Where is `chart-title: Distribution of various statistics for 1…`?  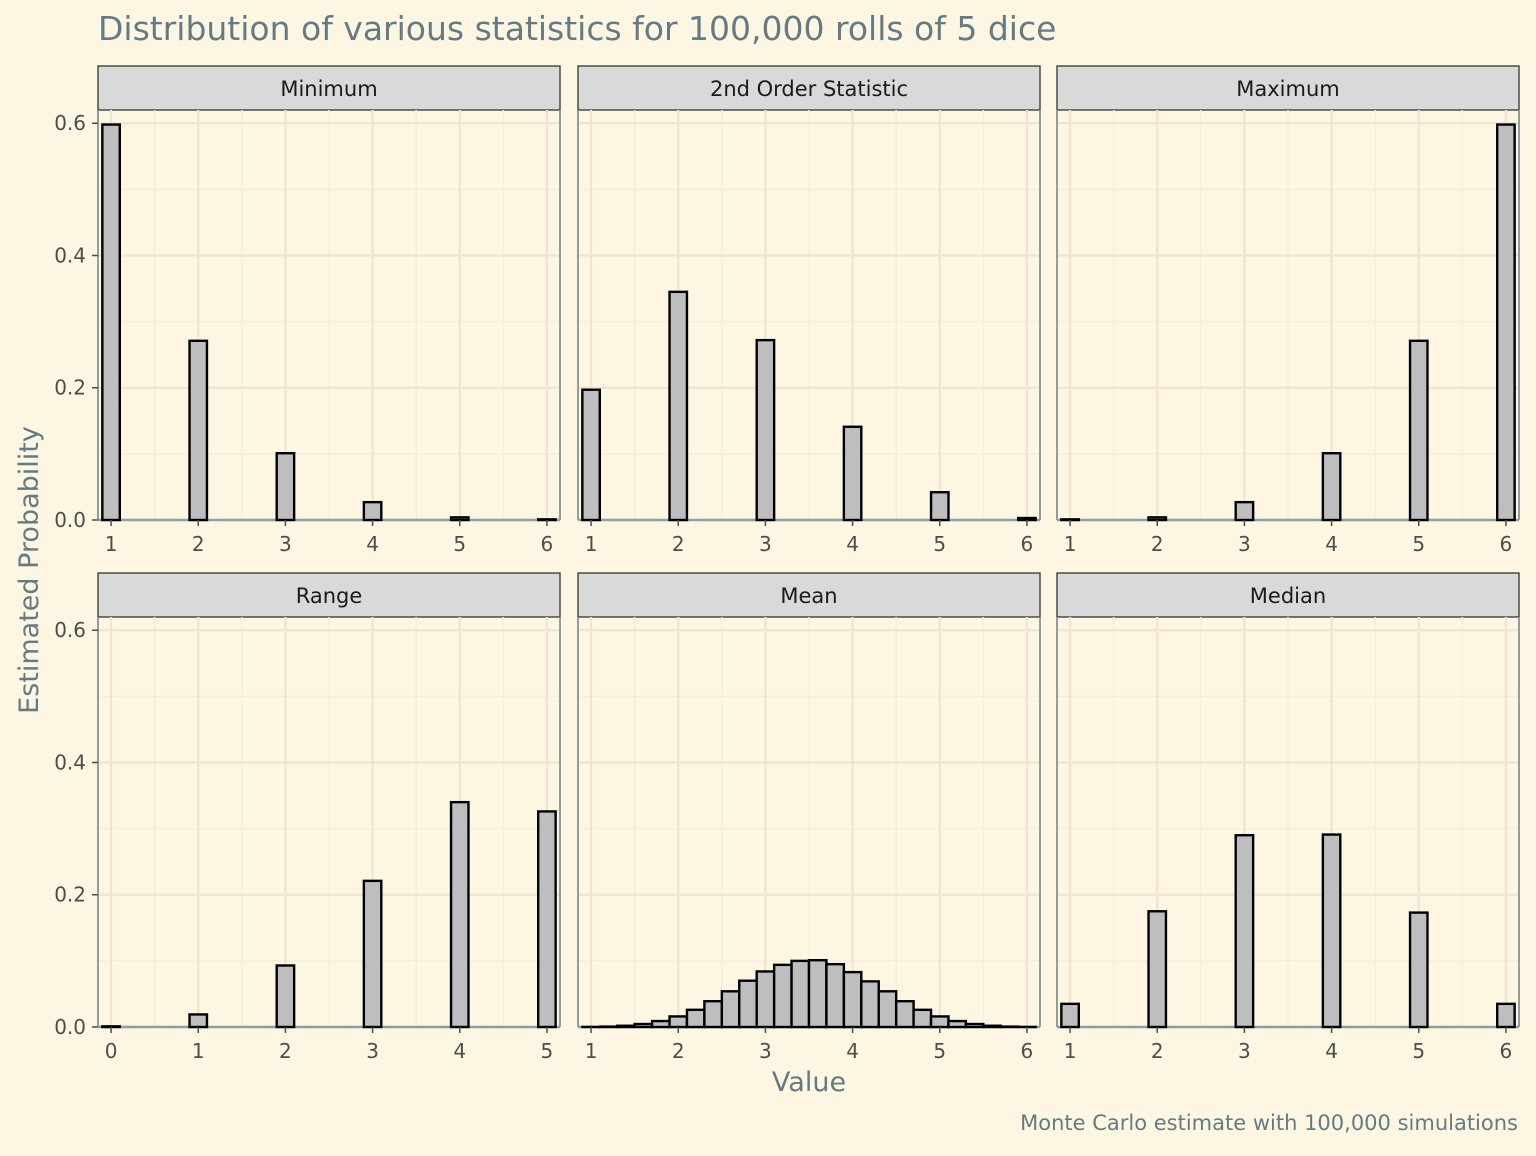 chart-title: Distribution of various statistics for 1… is located at coordinates (577, 28).